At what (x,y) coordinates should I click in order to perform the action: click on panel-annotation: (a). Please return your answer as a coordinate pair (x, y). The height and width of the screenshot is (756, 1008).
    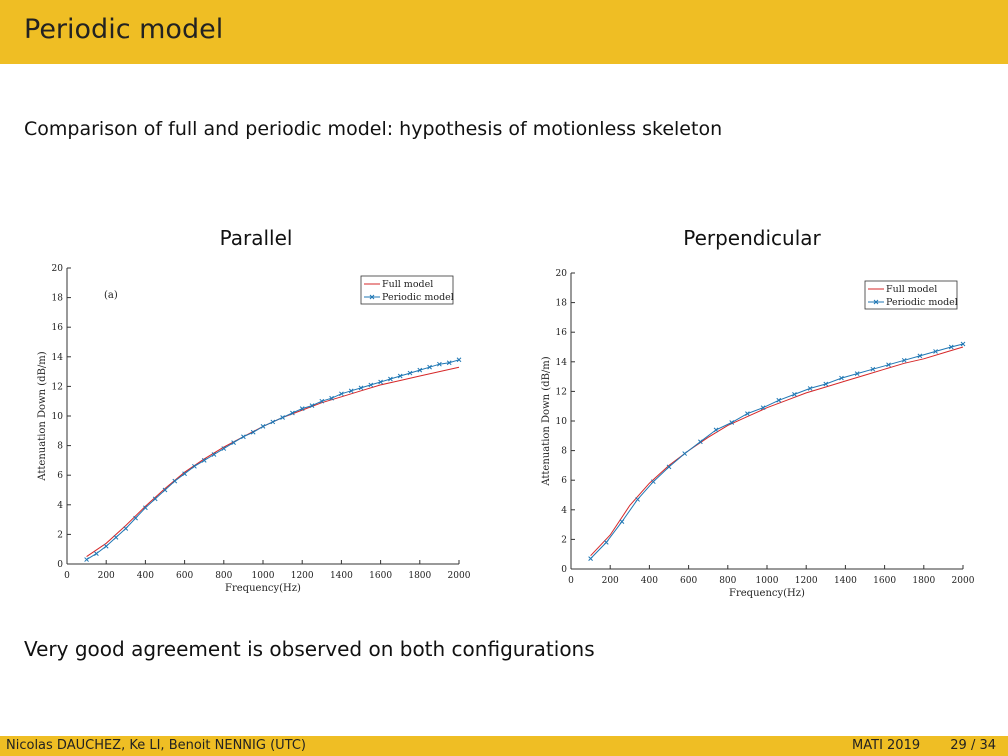
    Looking at the image, I should click on (111, 295).